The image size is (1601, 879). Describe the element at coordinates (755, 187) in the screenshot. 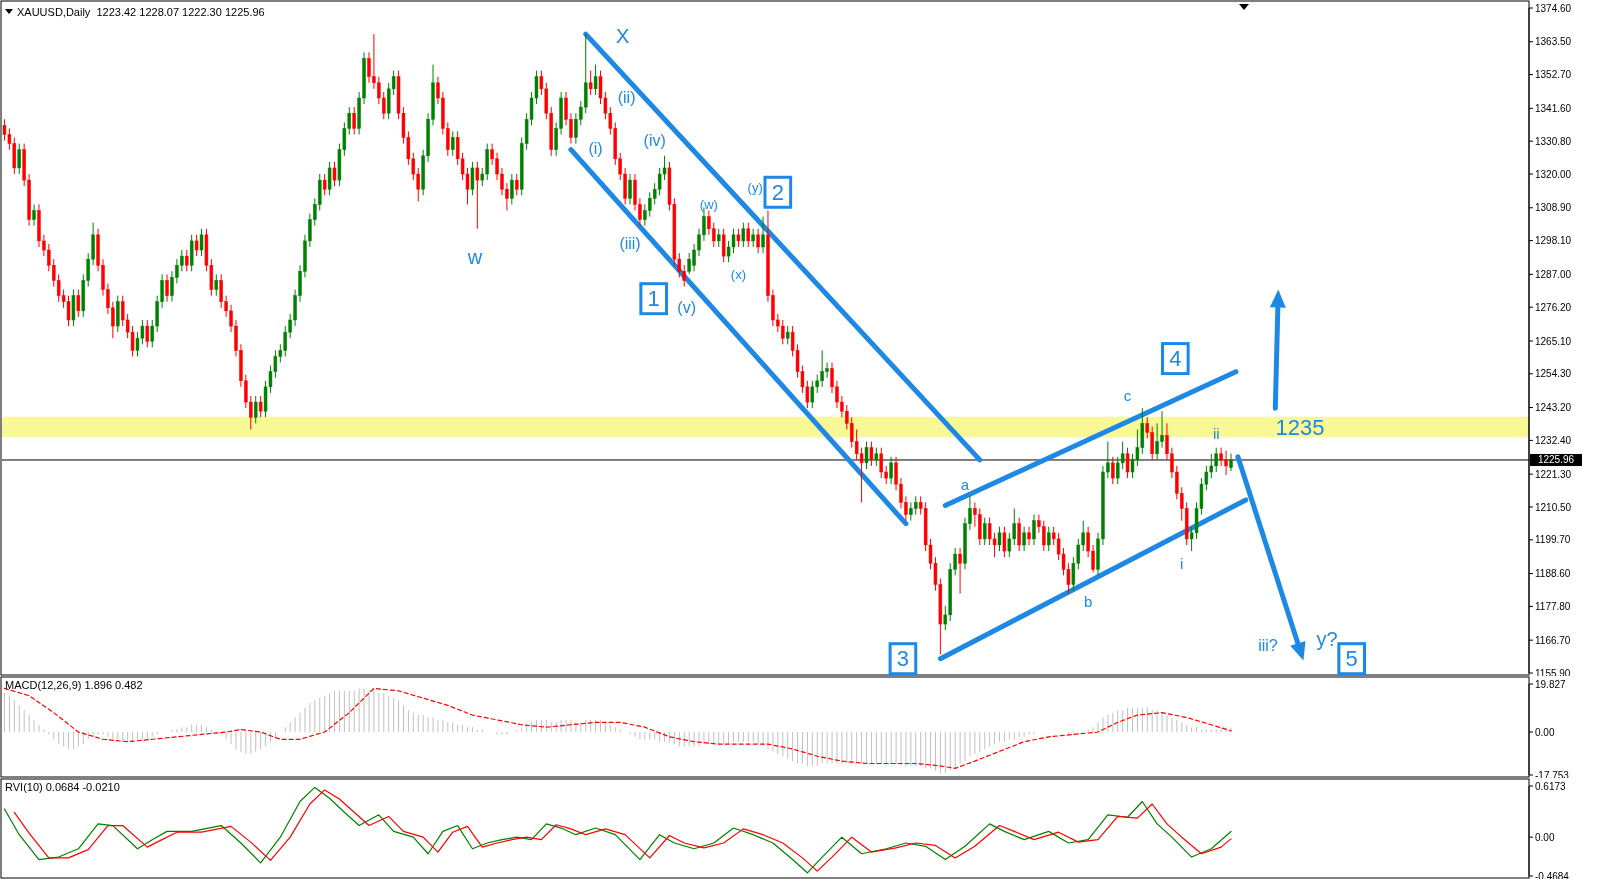

I see `annotation: (y)` at that location.